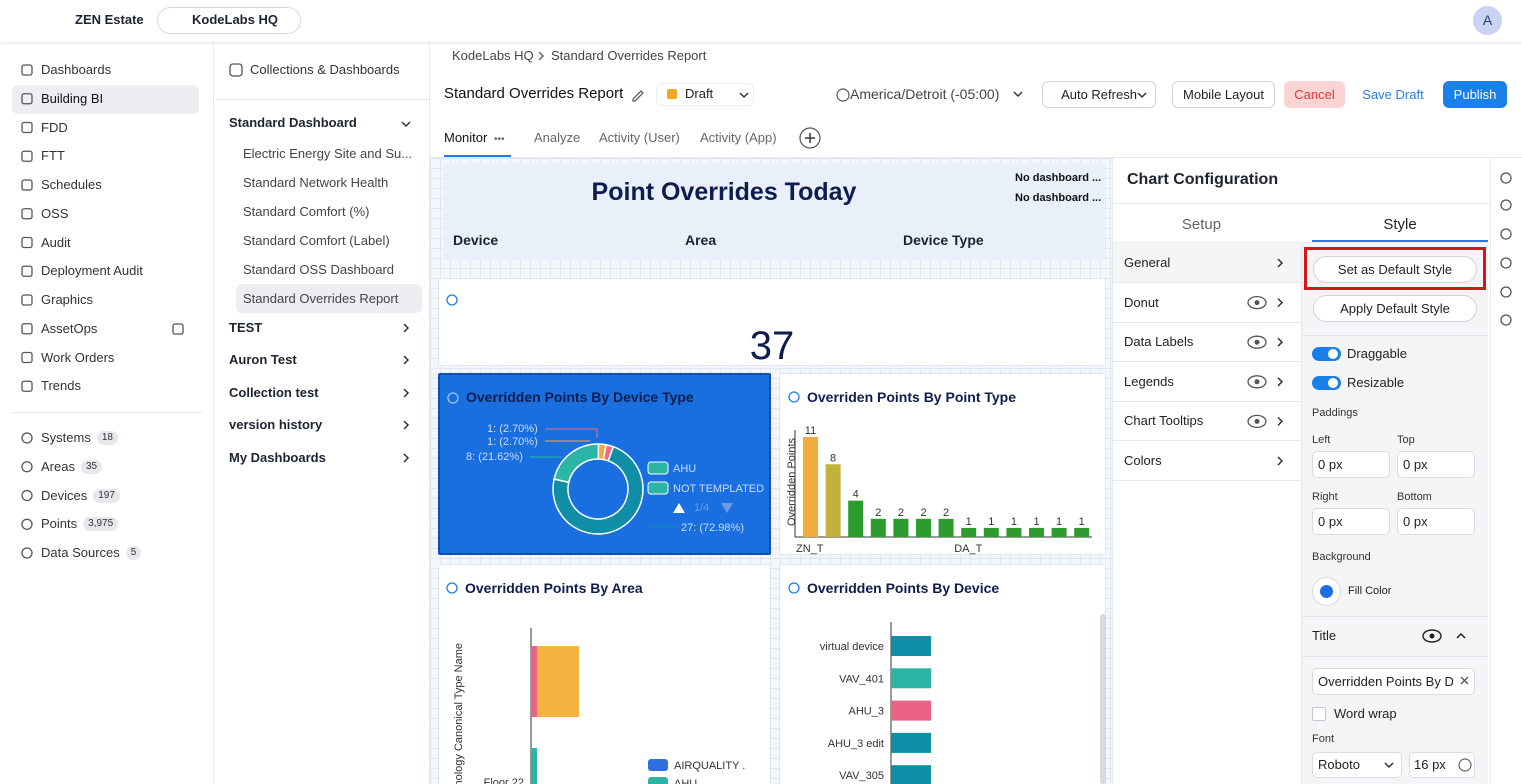 Image resolution: width=1522 pixels, height=784 pixels. I want to click on status-select, so click(705, 94).